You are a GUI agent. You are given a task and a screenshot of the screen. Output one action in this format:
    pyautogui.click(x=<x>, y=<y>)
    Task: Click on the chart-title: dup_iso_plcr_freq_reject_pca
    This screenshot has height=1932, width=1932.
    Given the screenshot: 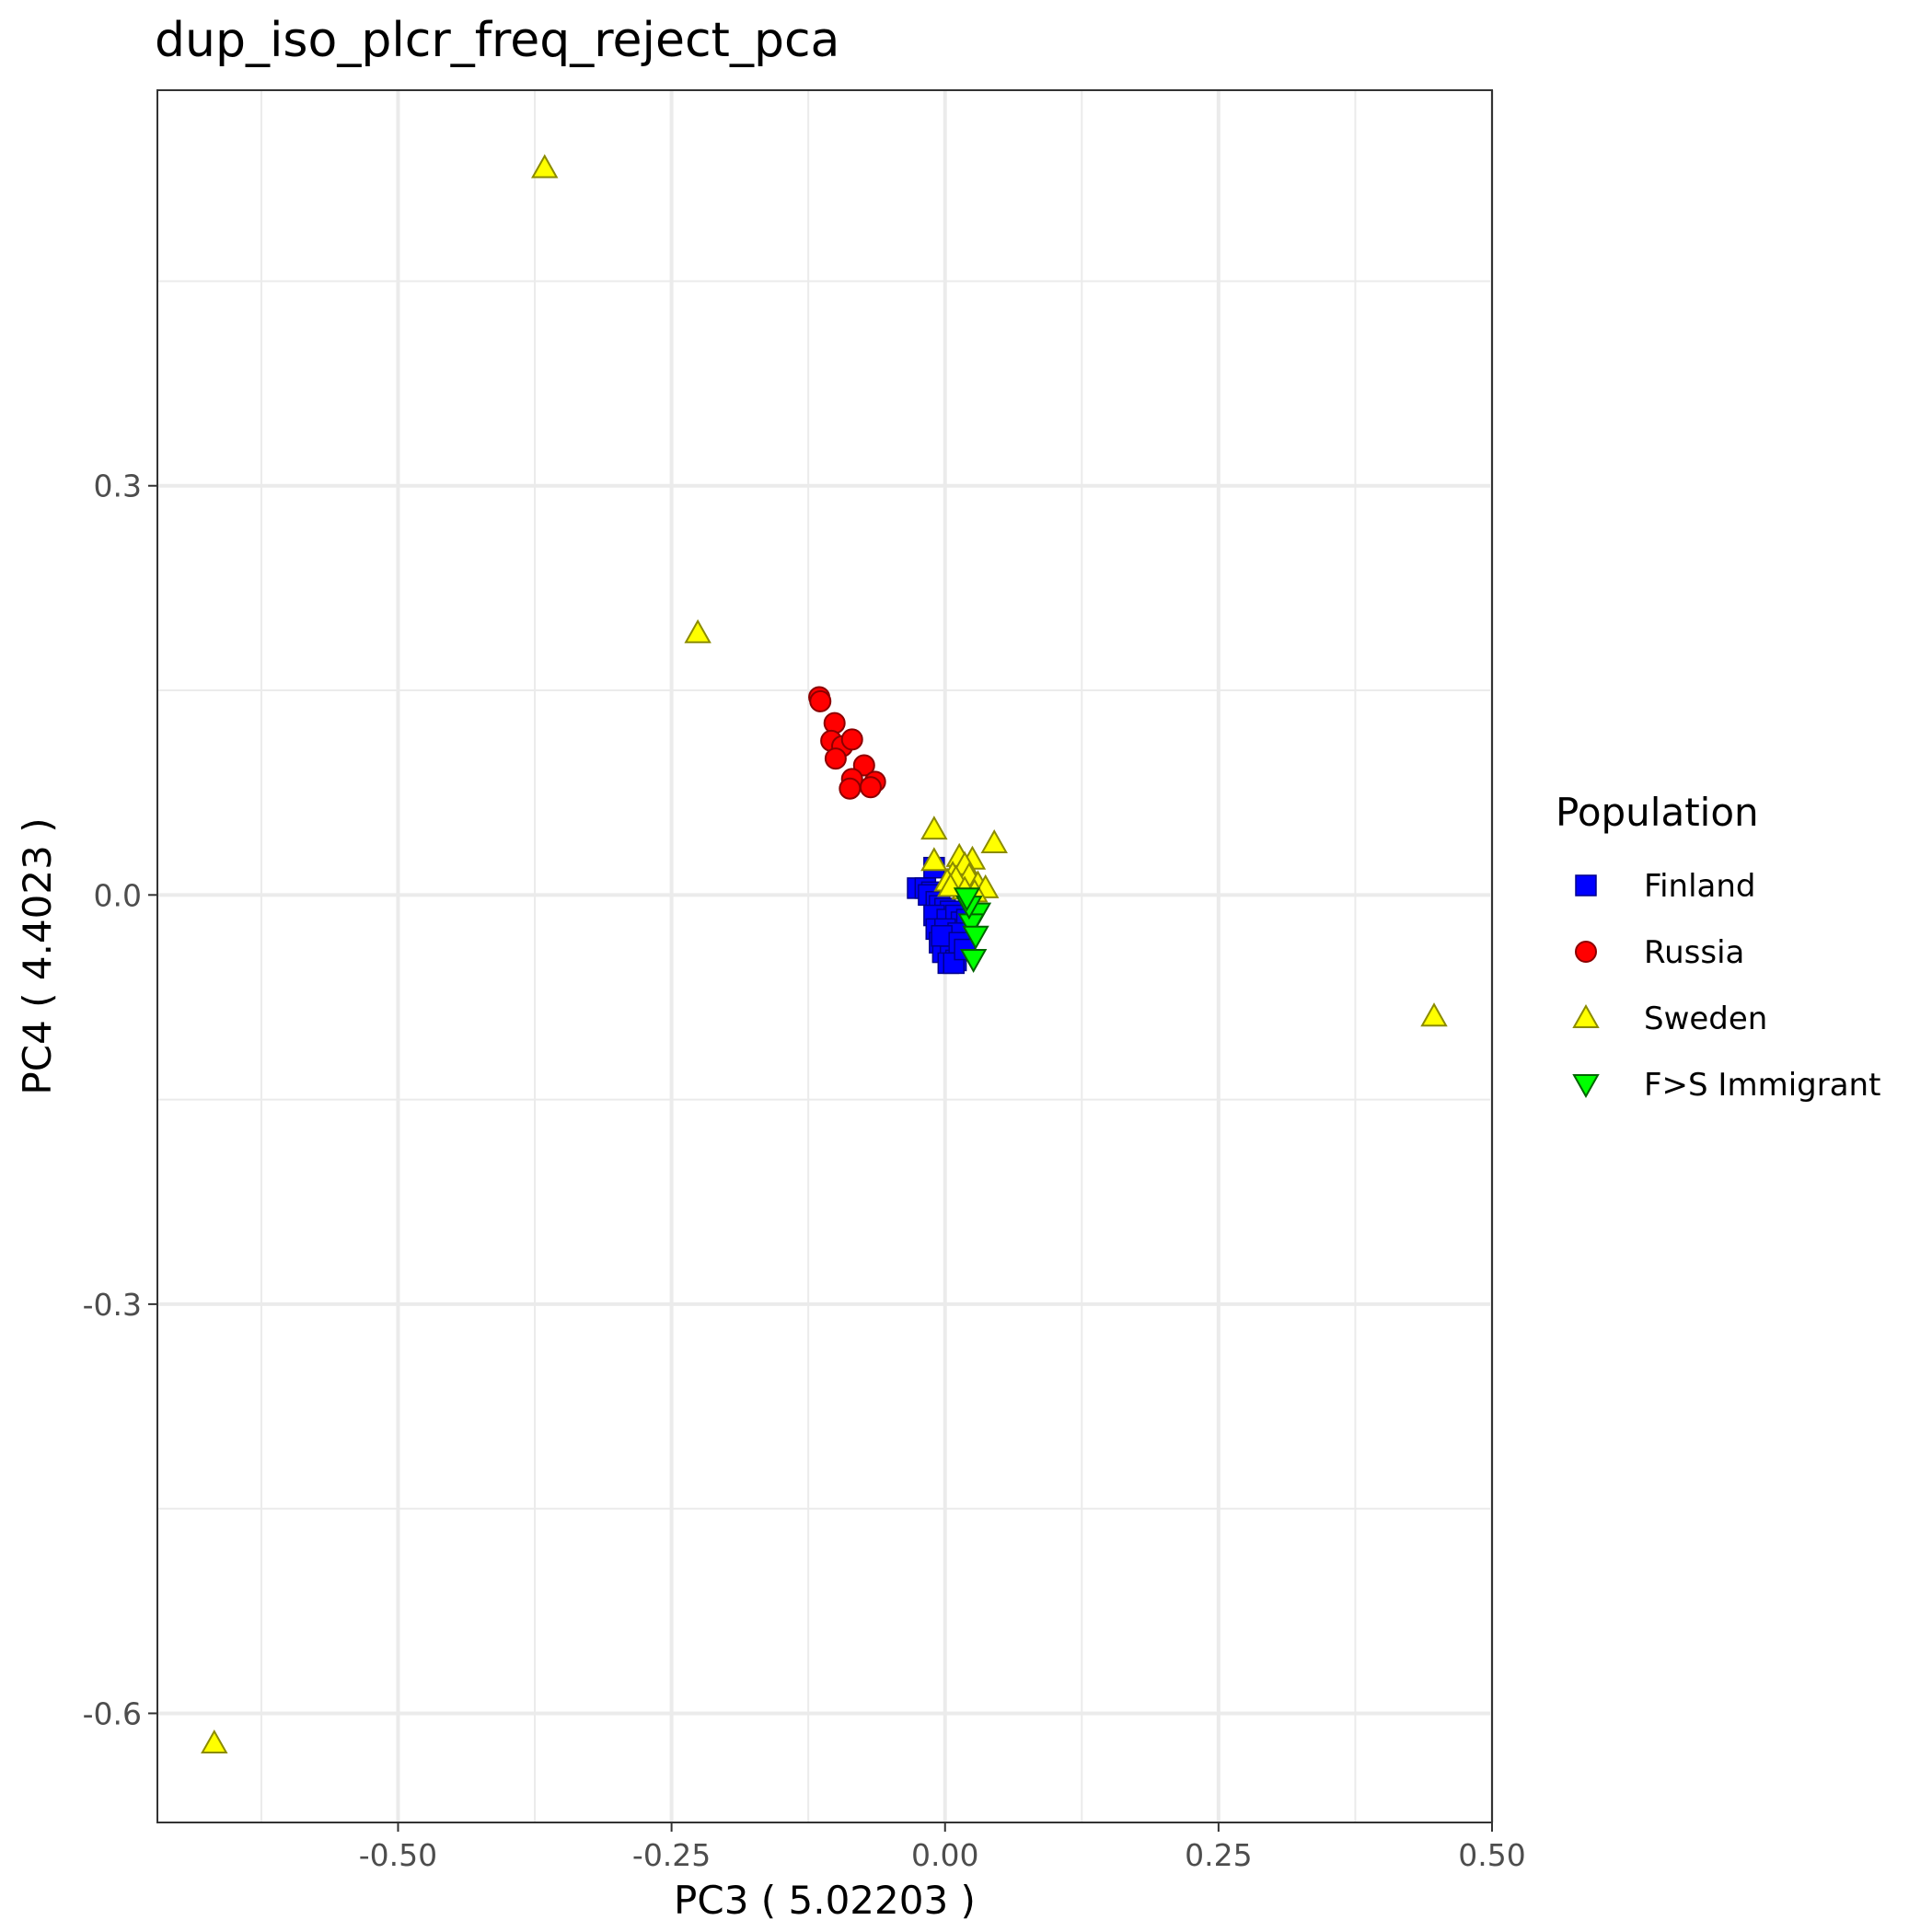 What is the action you would take?
    pyautogui.click(x=497, y=40)
    